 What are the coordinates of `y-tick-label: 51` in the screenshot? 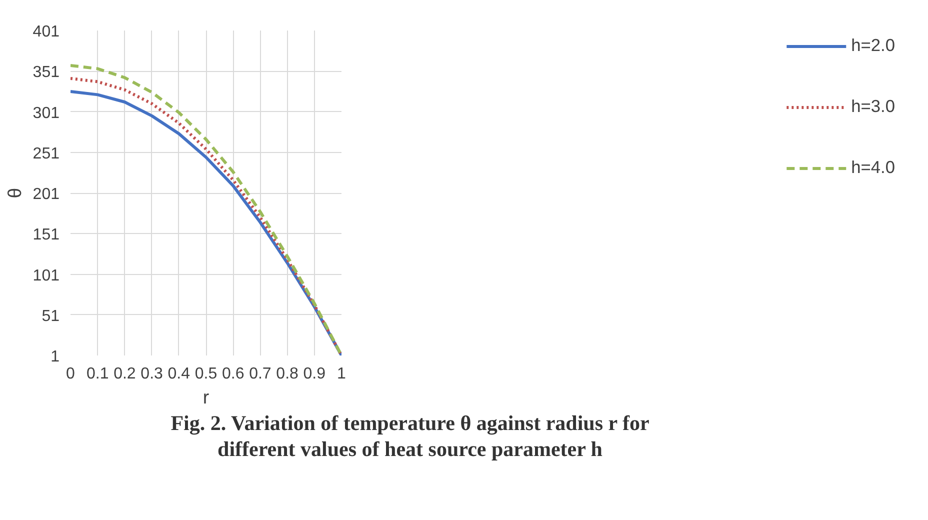 It's located at (51, 316).